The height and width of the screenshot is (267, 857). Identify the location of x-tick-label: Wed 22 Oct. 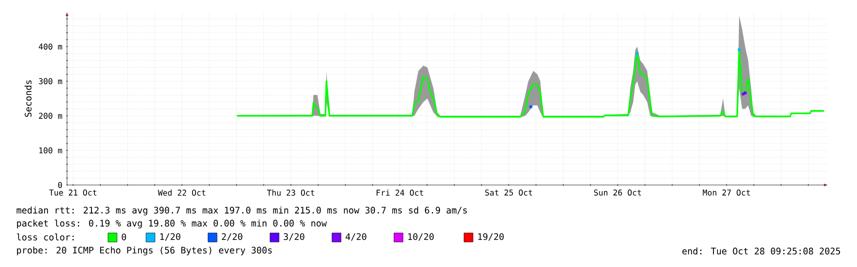
(182, 193).